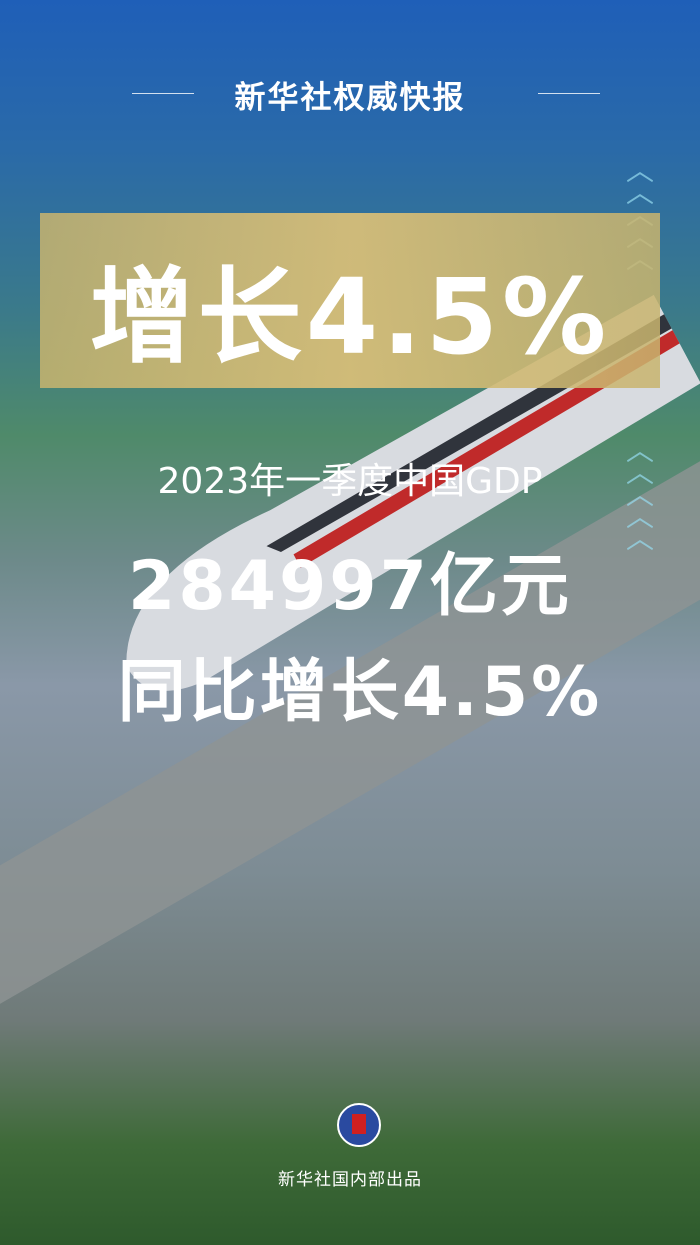 Image resolution: width=700 pixels, height=1245 pixels. Describe the element at coordinates (639, 494) in the screenshot. I see `chevron-up-icon: ︿︿︿︿︿` at that location.